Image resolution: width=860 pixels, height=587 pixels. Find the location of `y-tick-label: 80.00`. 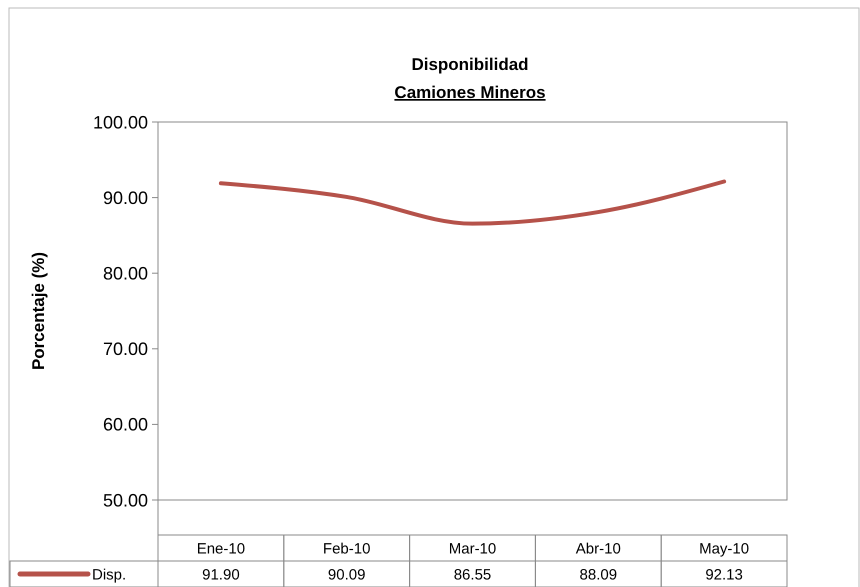

y-tick-label: 80.00 is located at coordinates (125, 274).